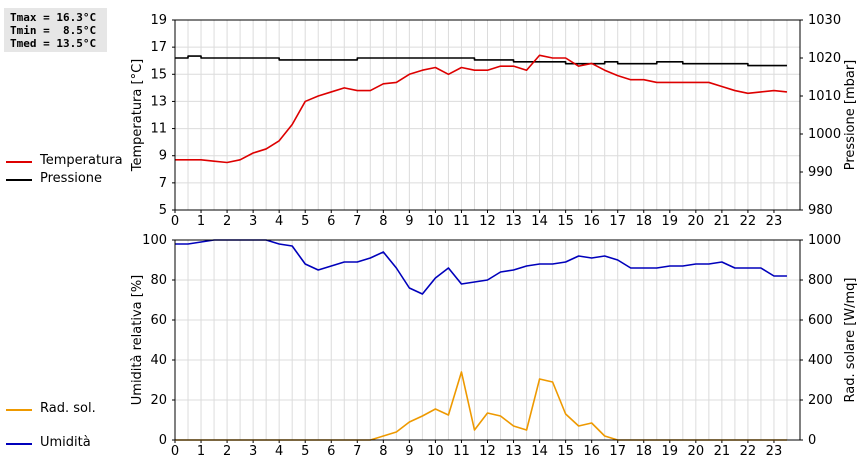 This screenshot has width=860, height=460. Describe the element at coordinates (824, 58) in the screenshot. I see `y2-tick-label: 1020` at that location.